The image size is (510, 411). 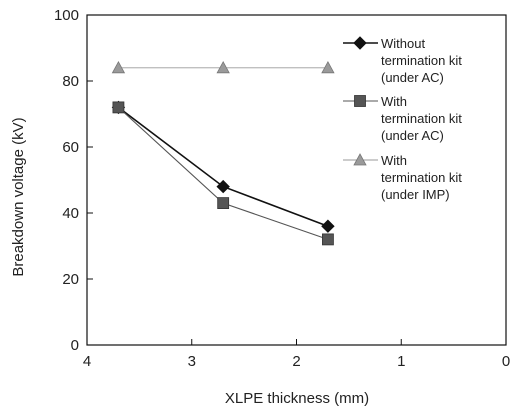 What do you see at coordinates (70, 81) in the screenshot?
I see `y-tick-label: 80` at bounding box center [70, 81].